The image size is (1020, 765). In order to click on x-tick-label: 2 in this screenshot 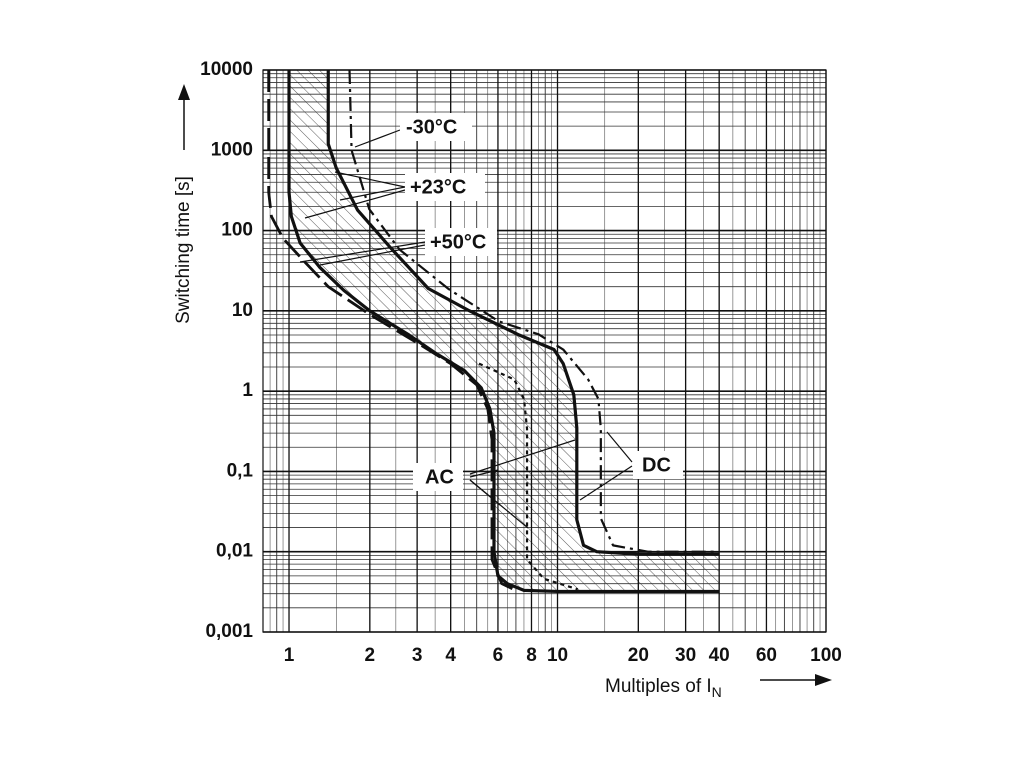, I will do `click(370, 655)`.